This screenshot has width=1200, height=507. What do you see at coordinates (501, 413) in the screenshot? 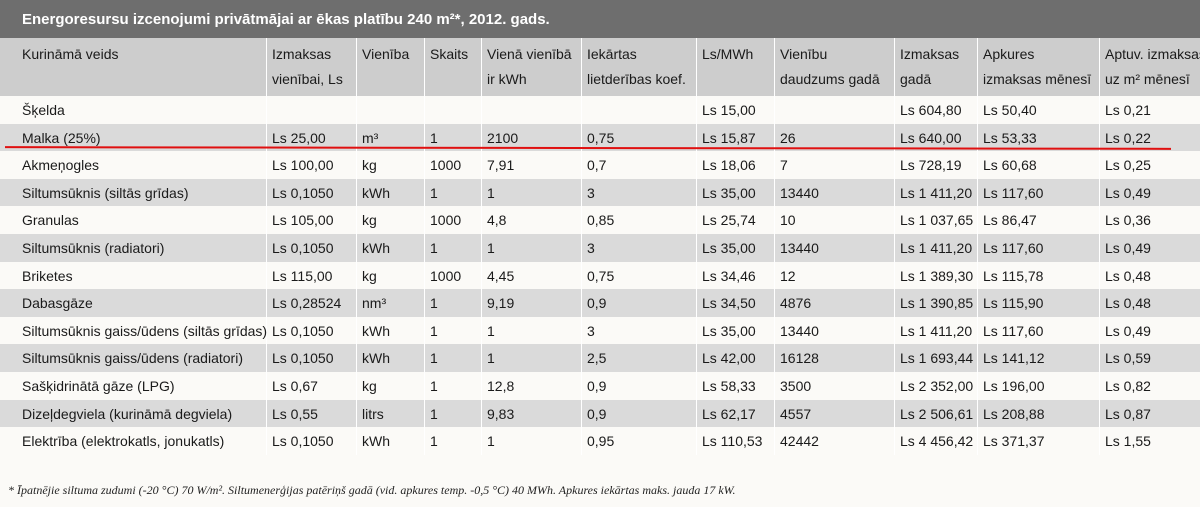
I see `table-cell: 9,83` at bounding box center [501, 413].